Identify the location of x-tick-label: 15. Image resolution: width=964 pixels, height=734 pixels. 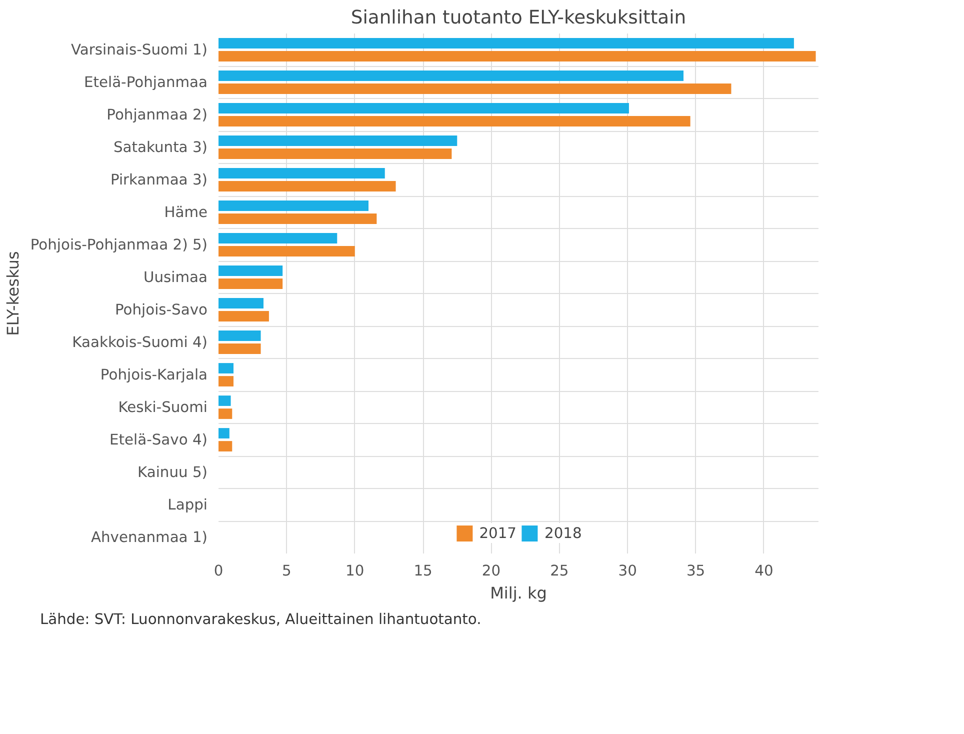
(423, 571).